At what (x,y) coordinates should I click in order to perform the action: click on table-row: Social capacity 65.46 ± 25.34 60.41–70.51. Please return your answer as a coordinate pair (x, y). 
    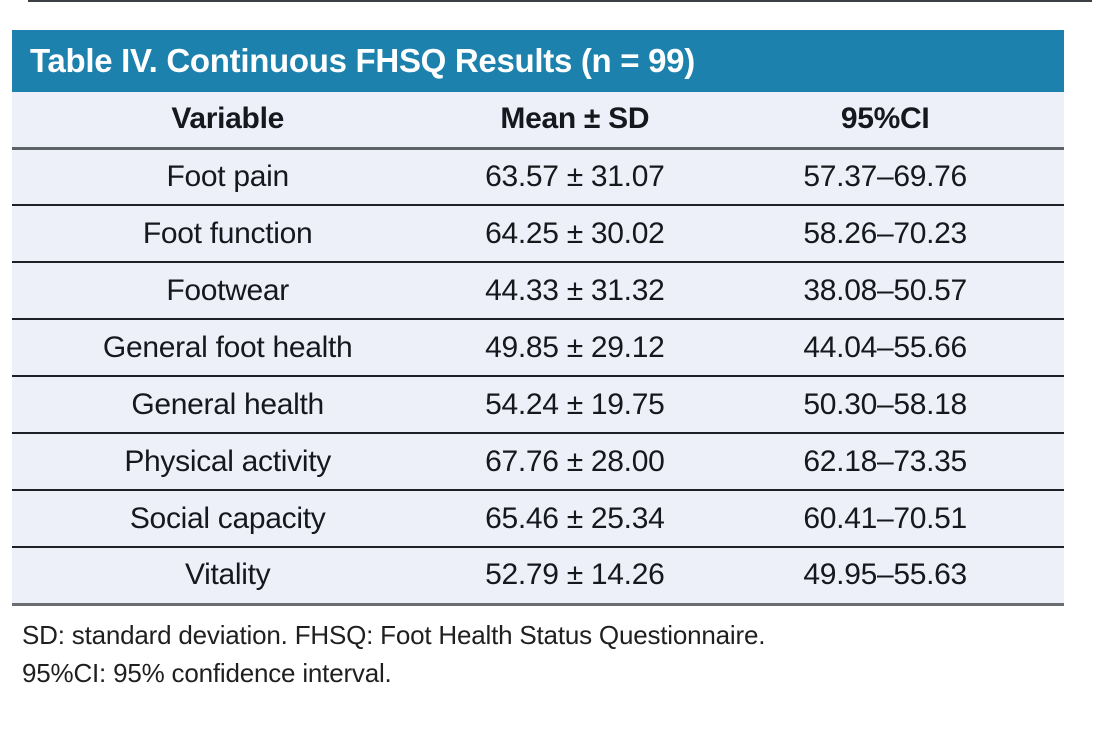
    Looking at the image, I should click on (538, 518).